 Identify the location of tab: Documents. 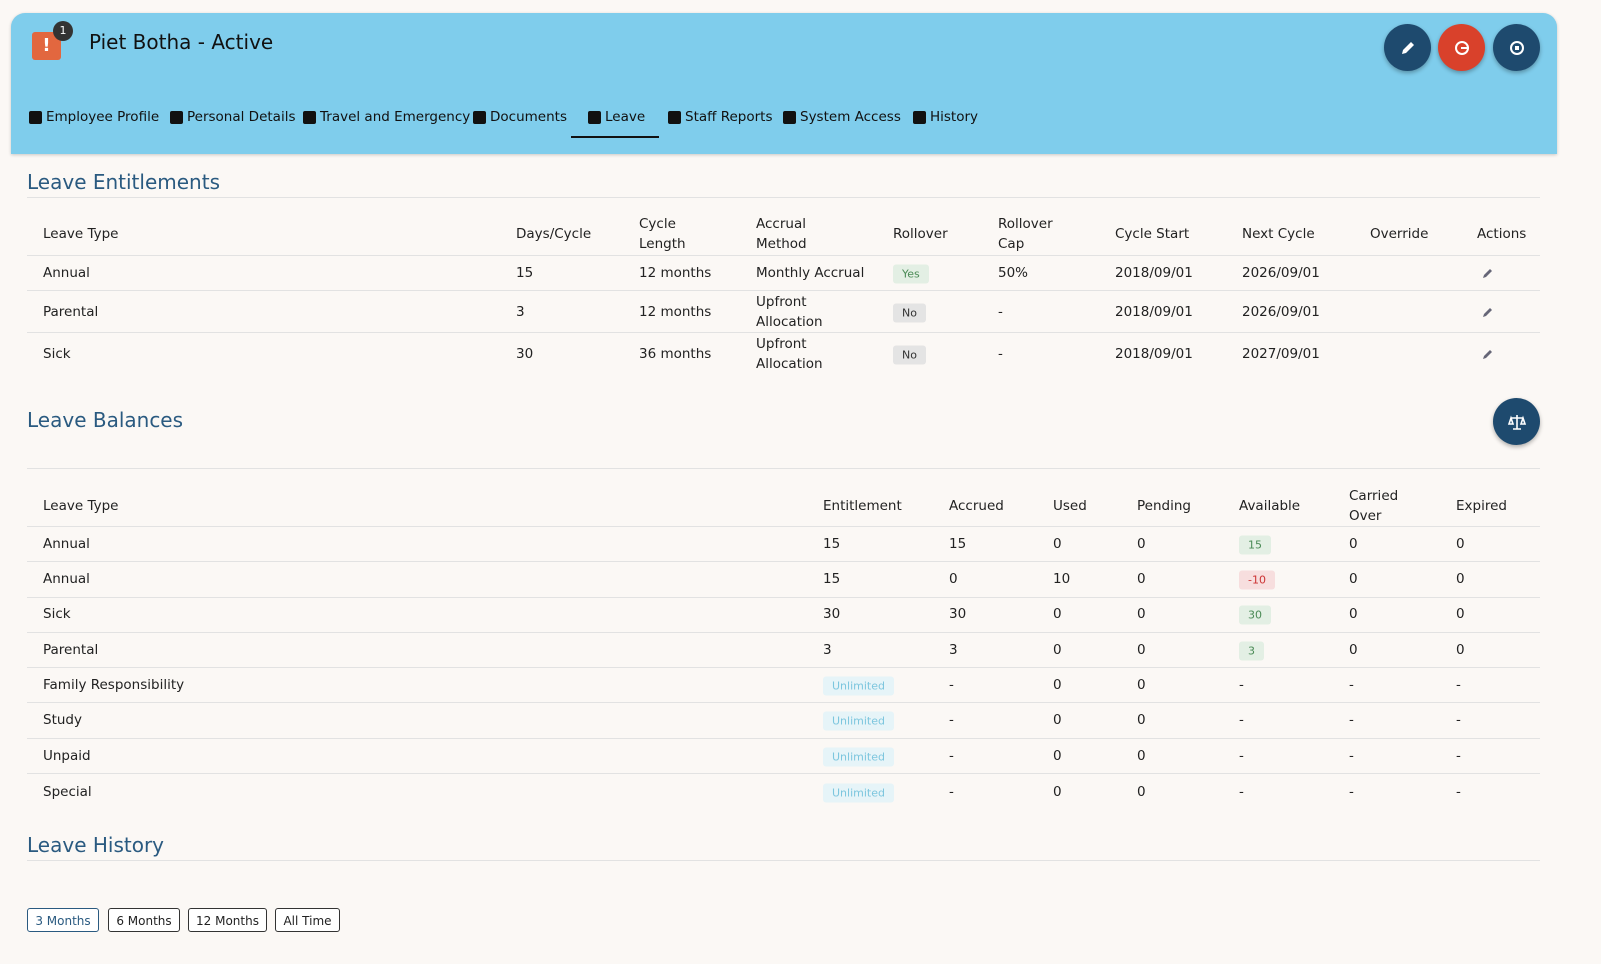
(520, 117).